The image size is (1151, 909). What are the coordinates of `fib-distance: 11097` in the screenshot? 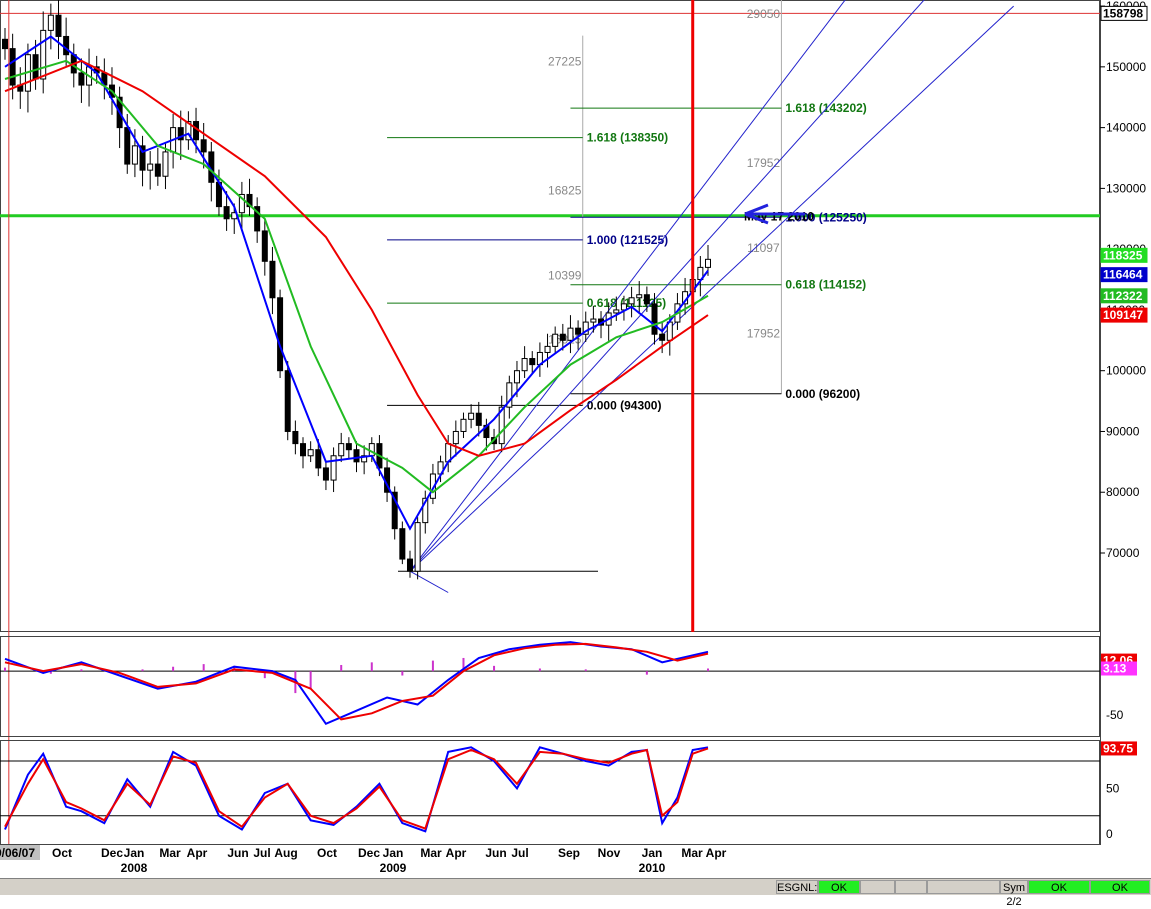 It's located at (763, 248).